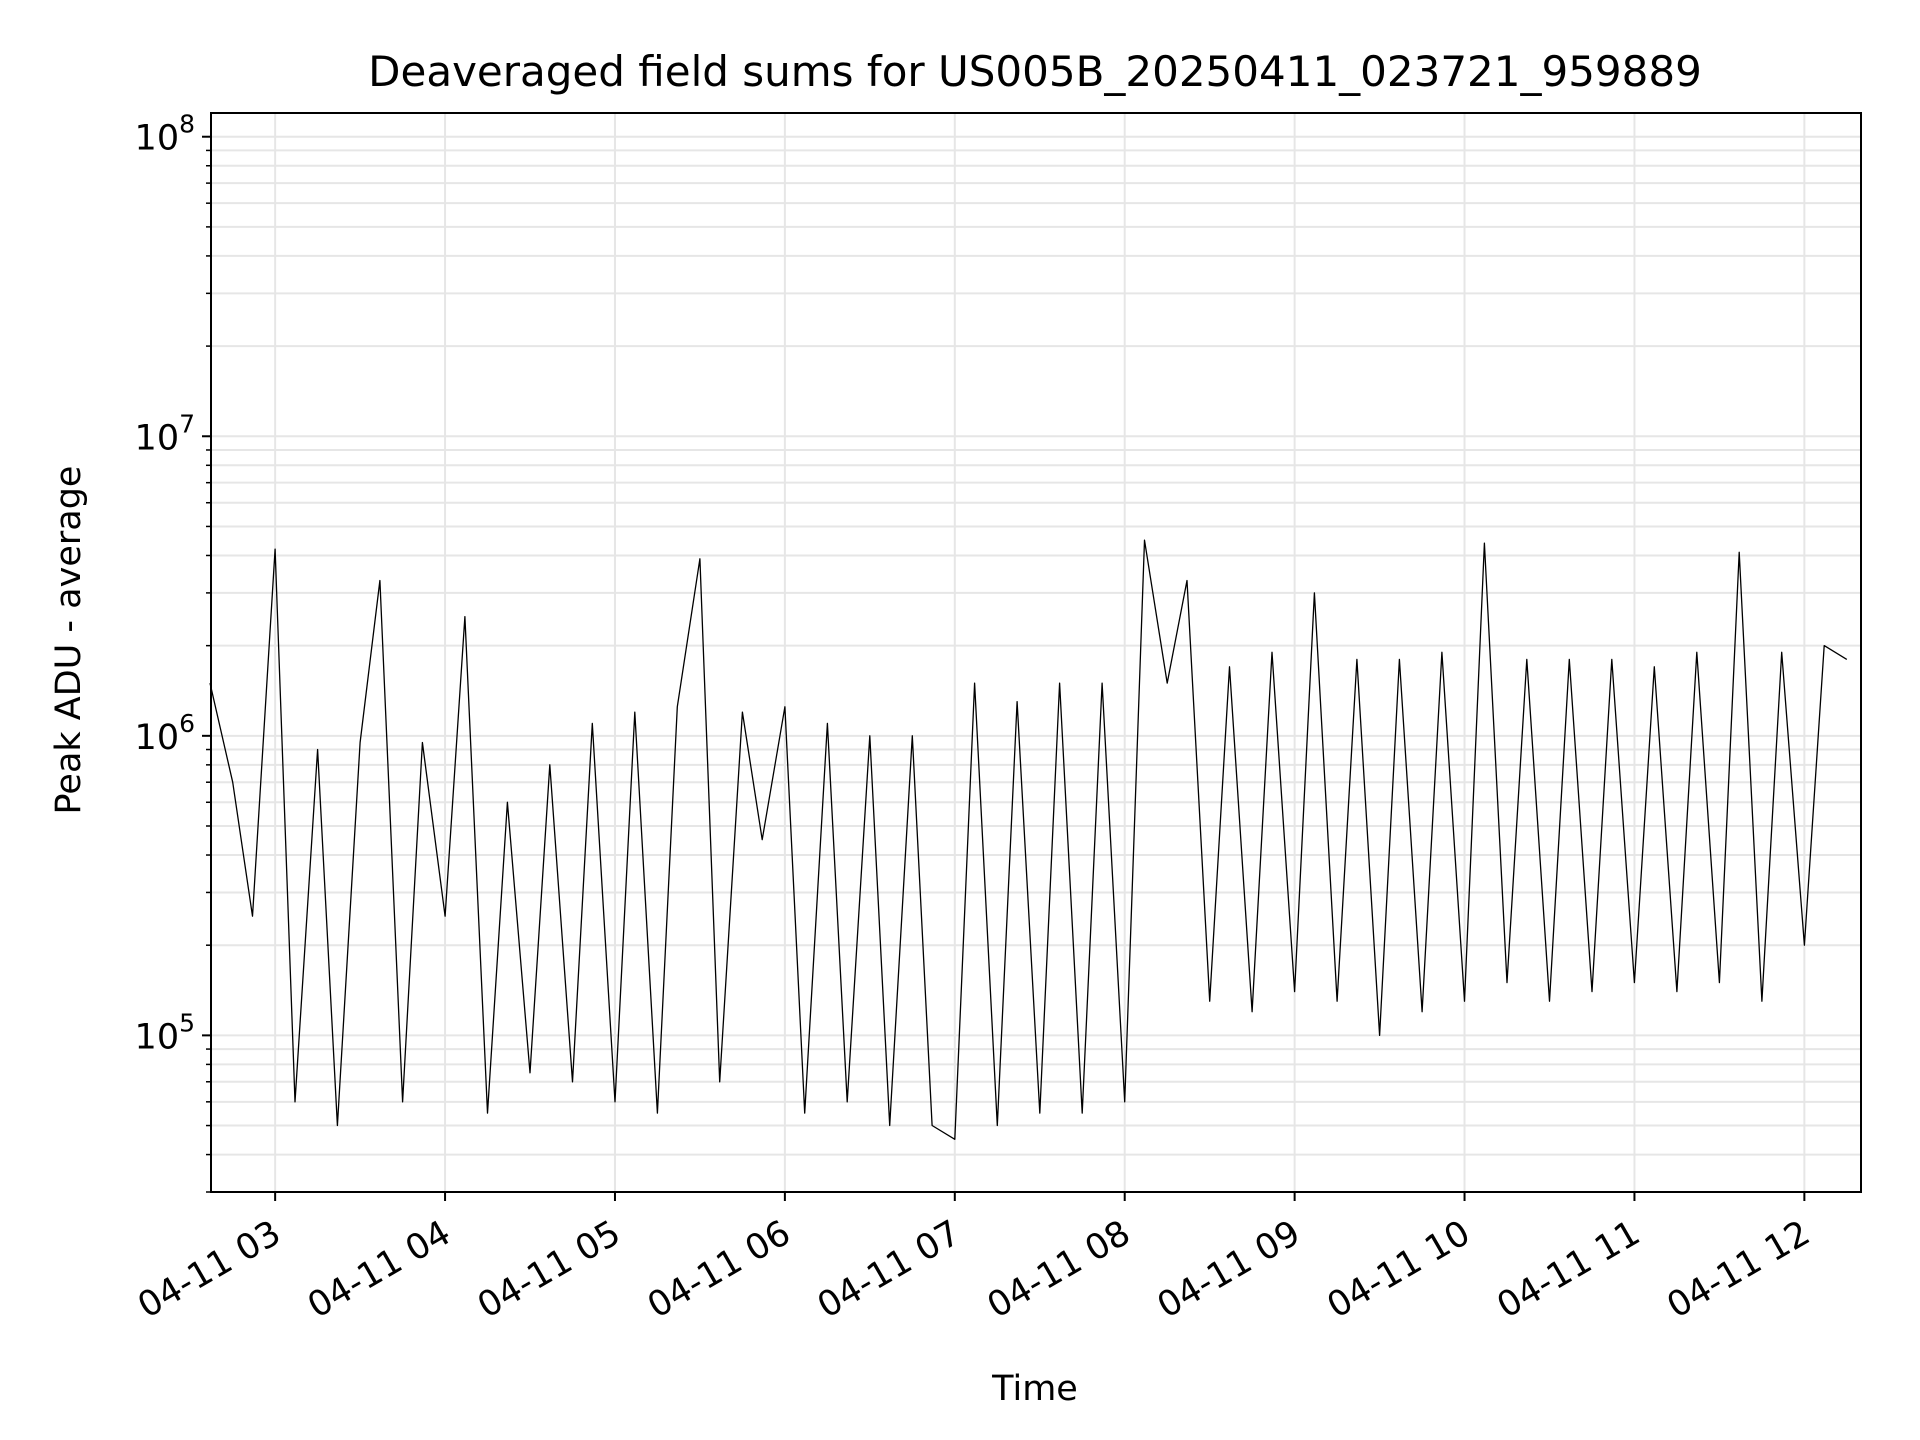 The height and width of the screenshot is (1440, 1920). What do you see at coordinates (165, 733) in the screenshot?
I see `y-tick-label: 10⁶` at bounding box center [165, 733].